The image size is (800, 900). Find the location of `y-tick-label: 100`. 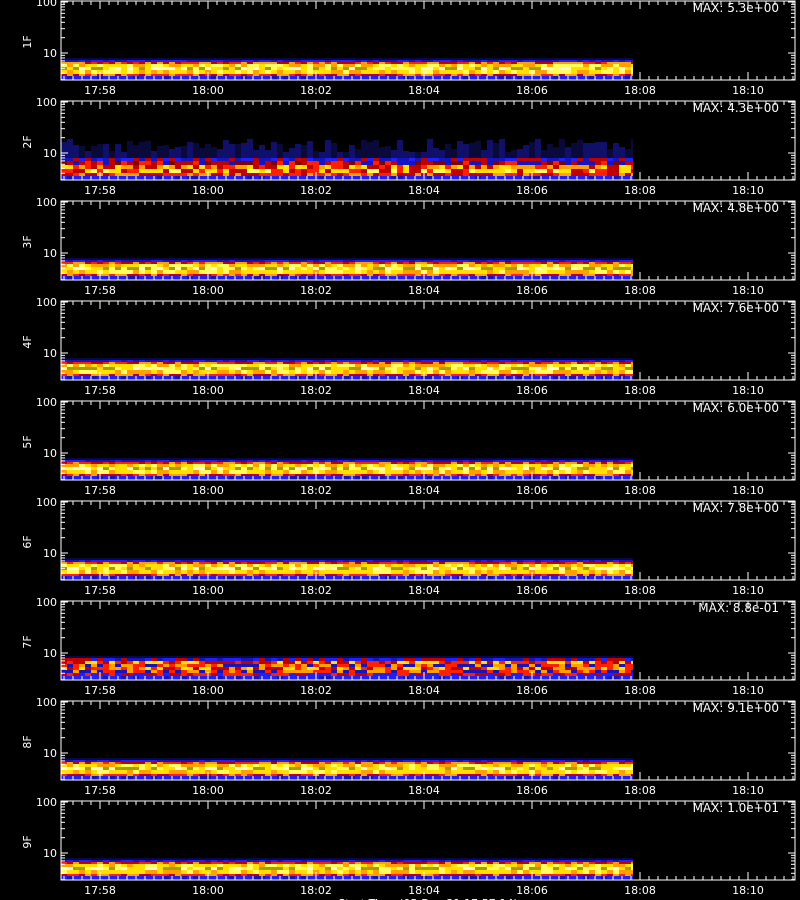

y-tick-label: 100 is located at coordinates (46, 402).